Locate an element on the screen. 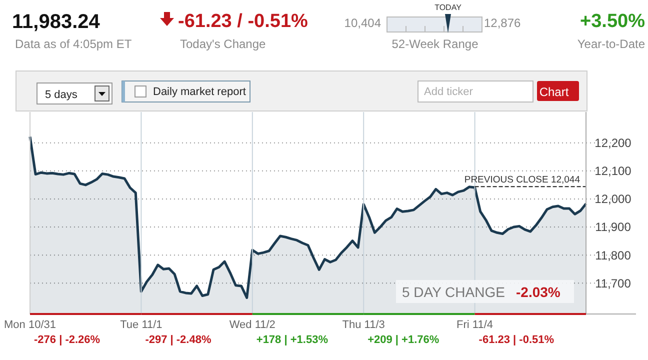 Image resolution: width=648 pixels, height=360 pixels. x-tick-label: Thu 11/3 is located at coordinates (363, 325).